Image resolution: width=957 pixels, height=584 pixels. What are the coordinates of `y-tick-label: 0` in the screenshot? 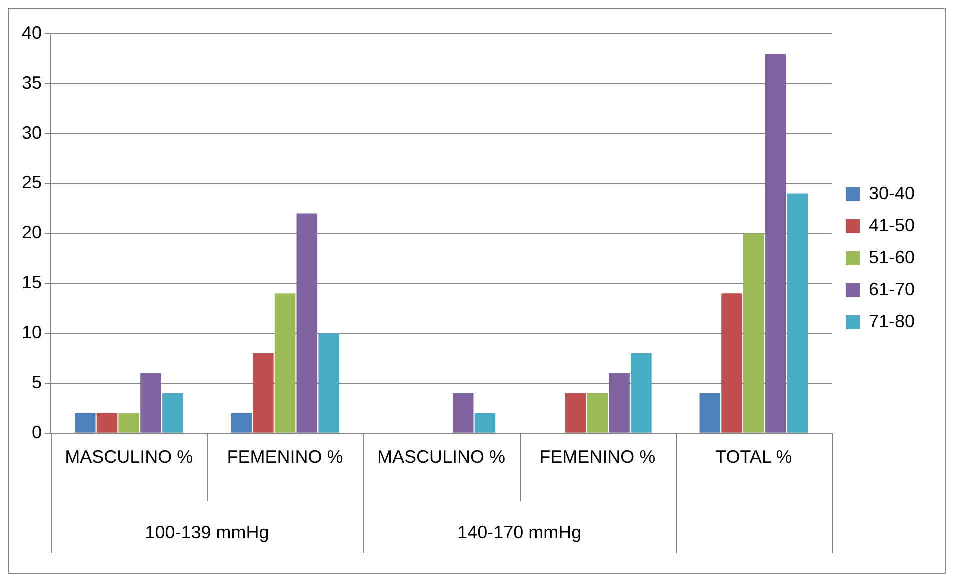 It's located at (37, 432).